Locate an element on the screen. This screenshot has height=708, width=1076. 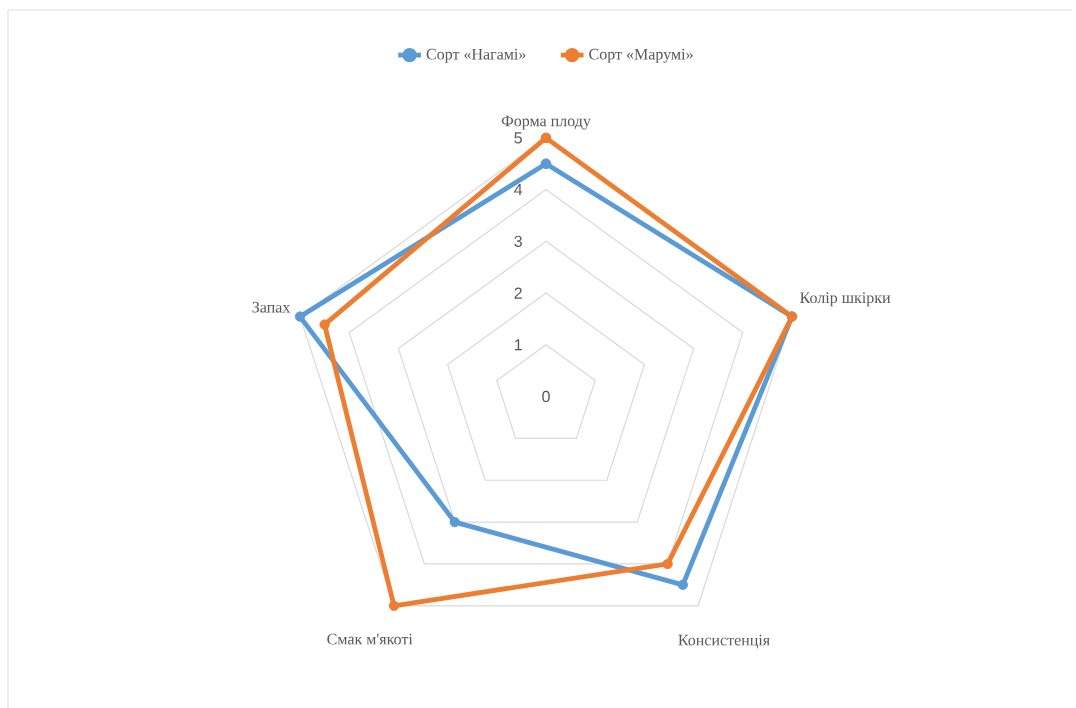
spoke-label: Запах is located at coordinates (271, 307).